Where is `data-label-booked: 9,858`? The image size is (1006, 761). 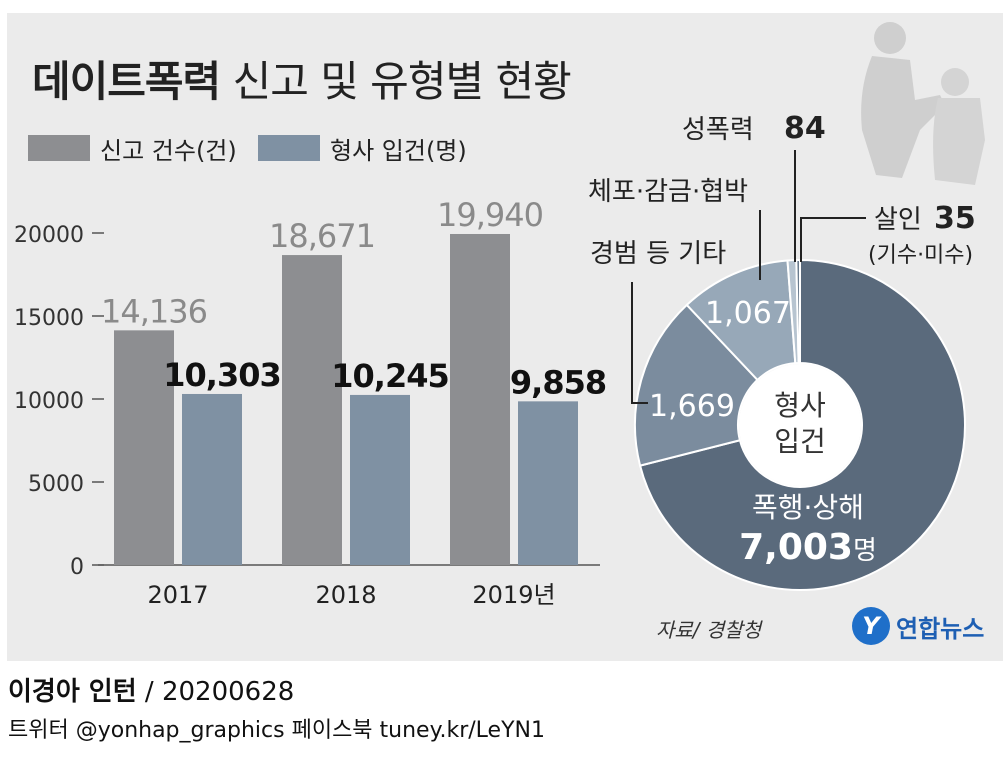
data-label-booked: 9,858 is located at coordinates (558, 382).